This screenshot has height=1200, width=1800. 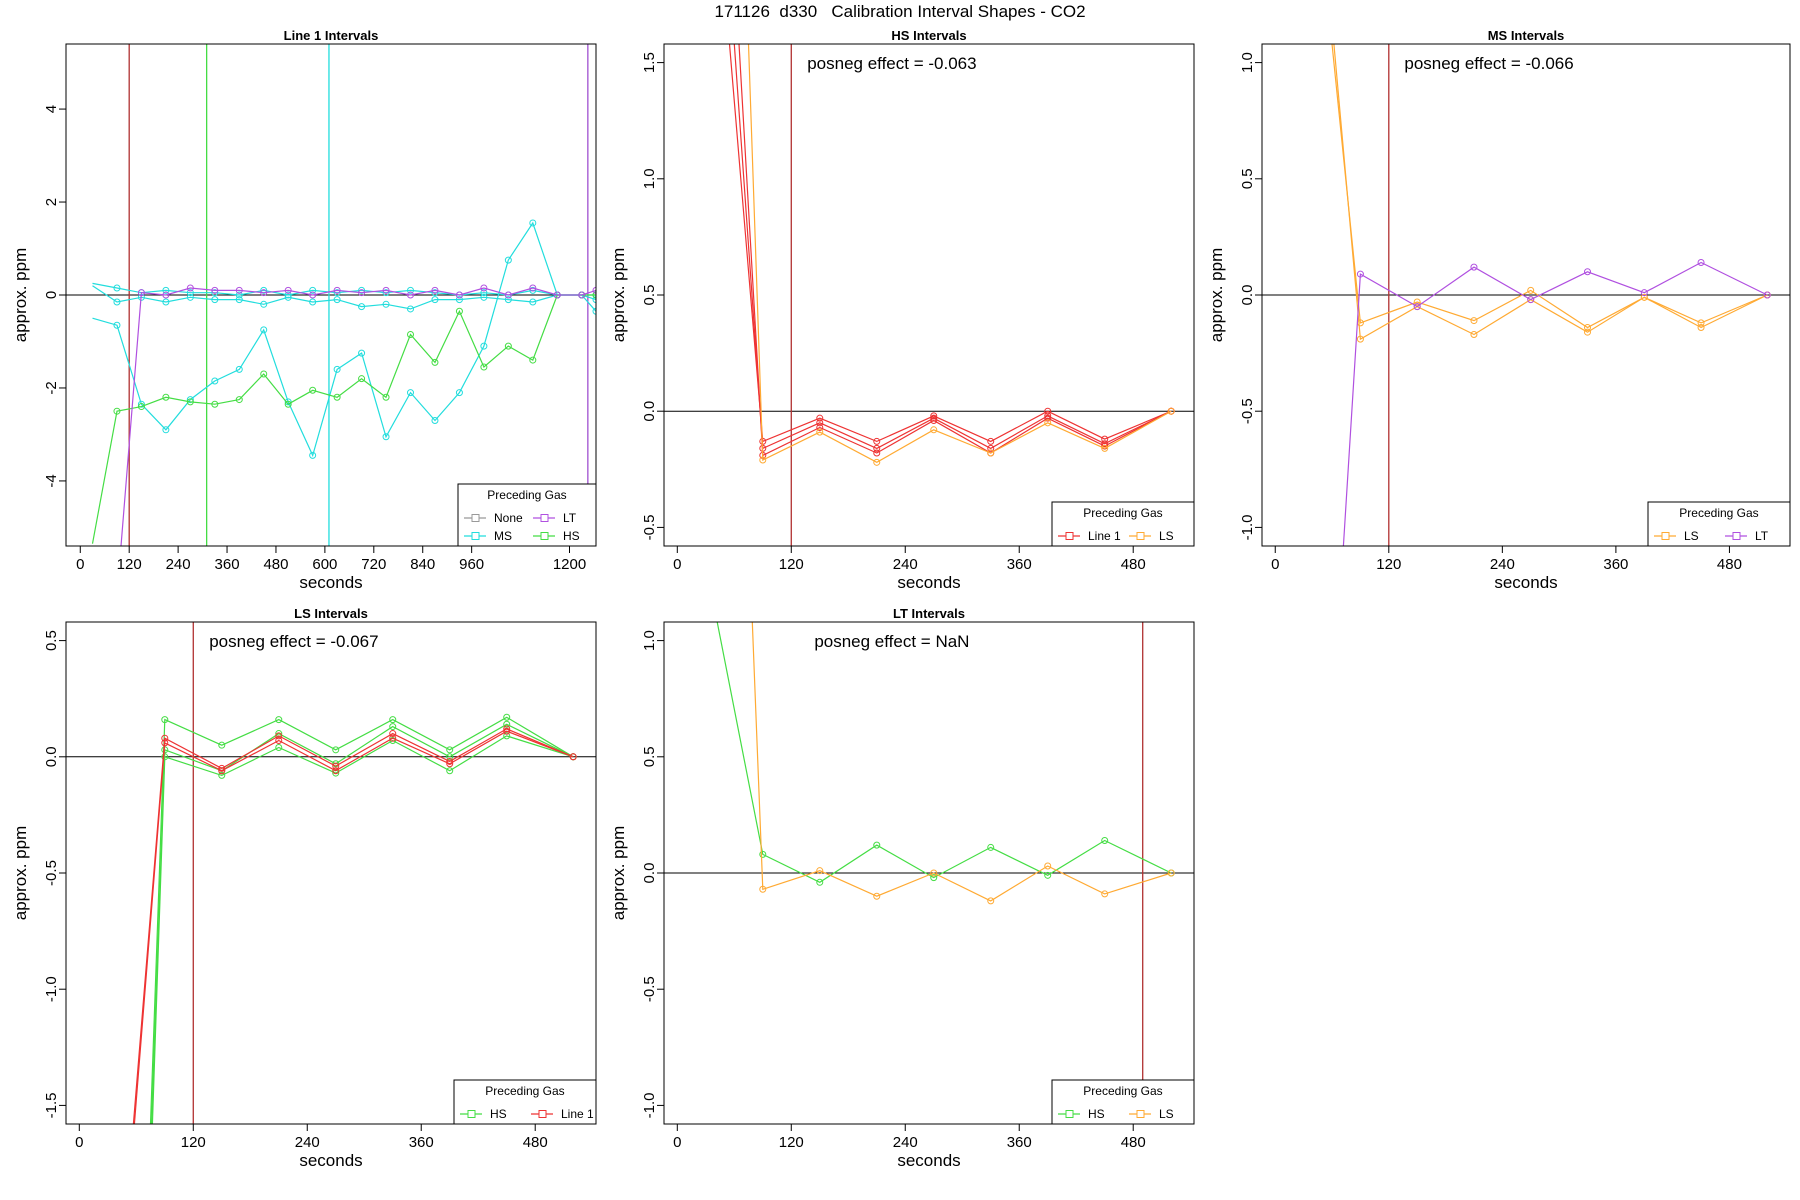 I want to click on series-group, so click(x=354, y=918).